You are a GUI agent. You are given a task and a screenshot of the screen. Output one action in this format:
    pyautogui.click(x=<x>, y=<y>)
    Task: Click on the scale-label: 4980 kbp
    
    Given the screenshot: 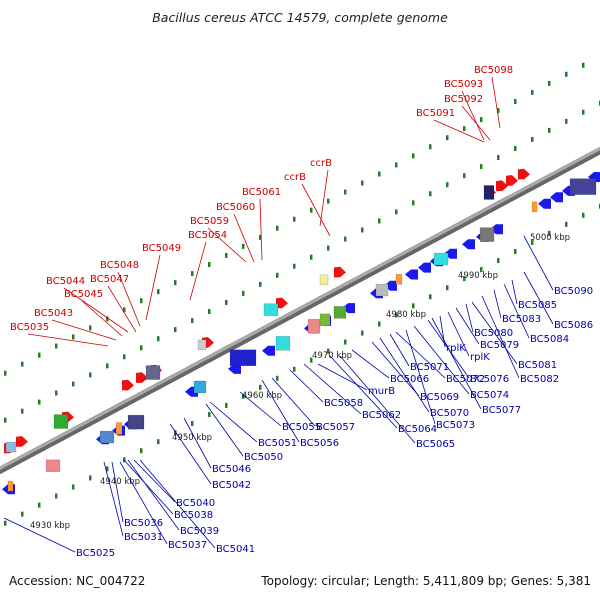 What is the action you would take?
    pyautogui.click(x=406, y=315)
    